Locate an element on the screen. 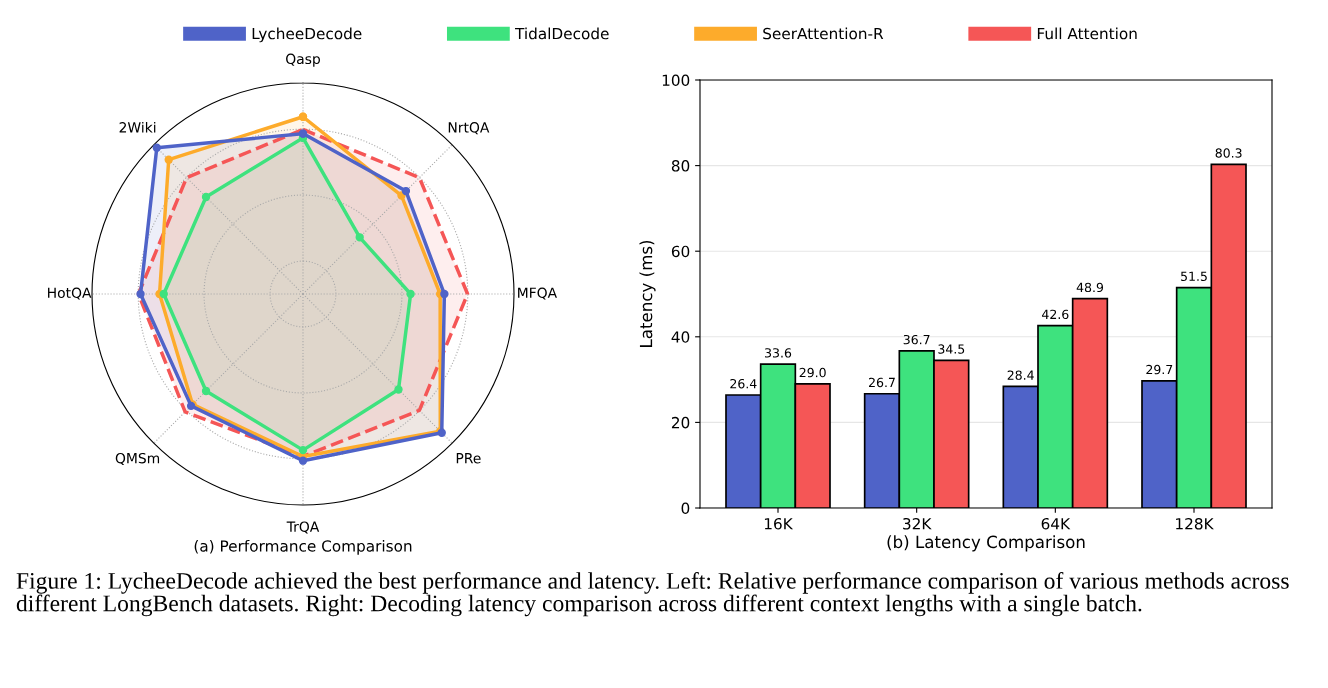  data-label: 48.9 is located at coordinates (1090, 287).